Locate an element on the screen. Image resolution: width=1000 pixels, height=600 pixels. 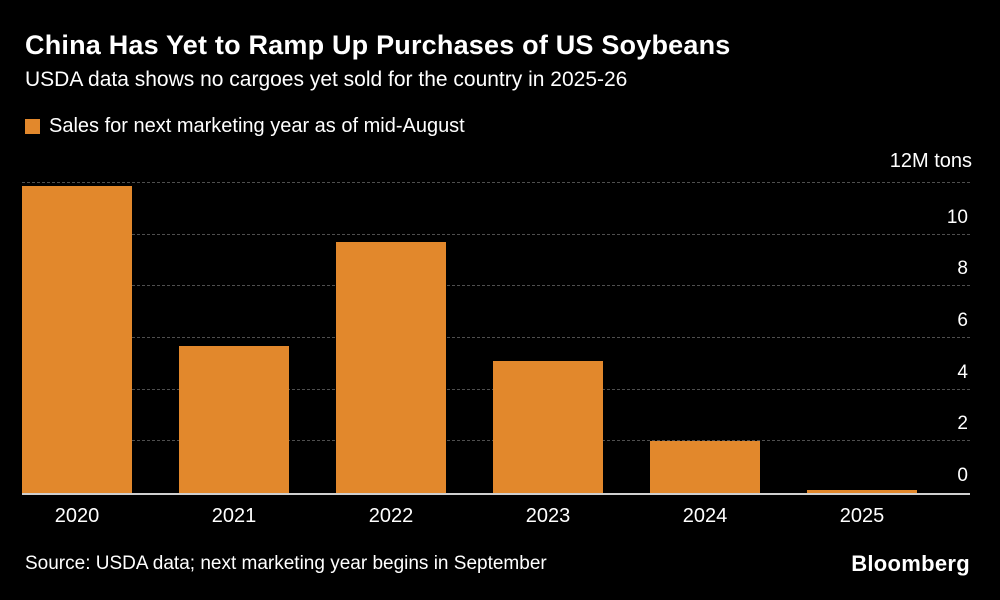
y-tick-8: 8 is located at coordinates (962, 269).